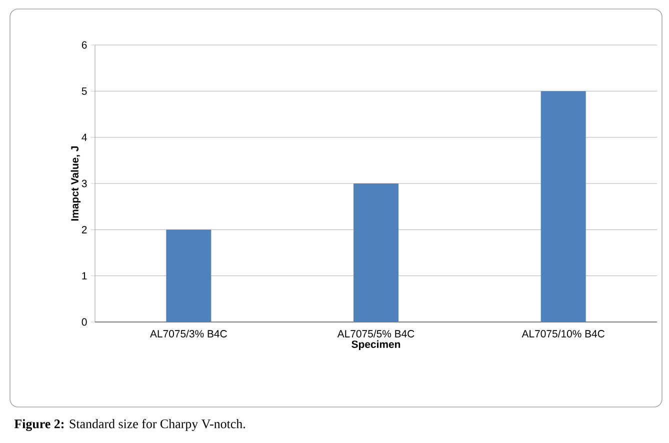 This screenshot has width=669, height=443. What do you see at coordinates (84, 322) in the screenshot?
I see `y-tick-label: 0` at bounding box center [84, 322].